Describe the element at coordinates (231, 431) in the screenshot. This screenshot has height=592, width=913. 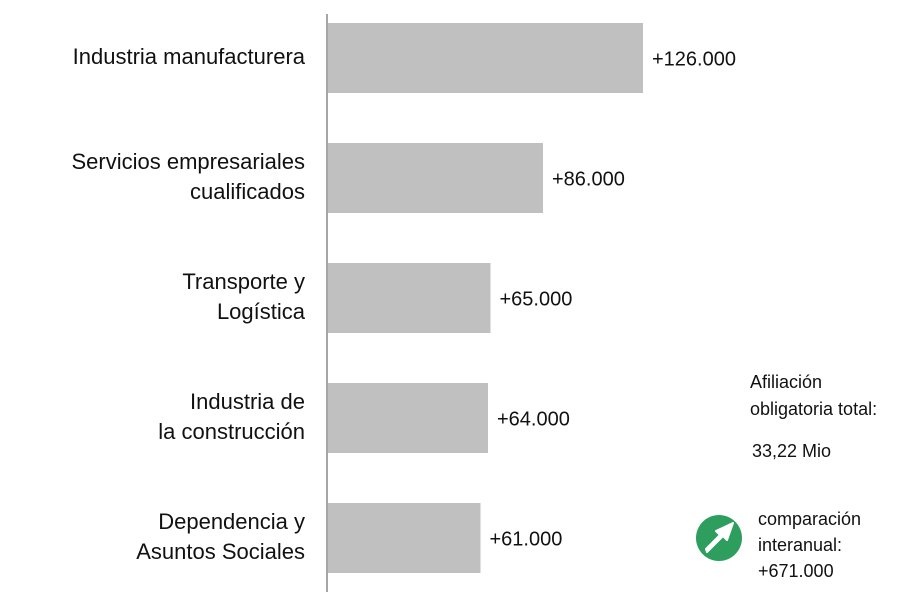
I see `category-label: la construcción` at that location.